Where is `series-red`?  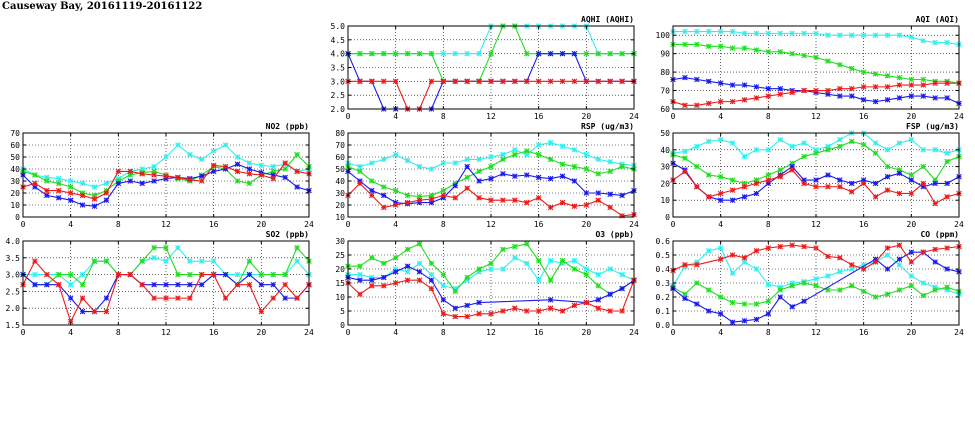 series-red is located at coordinates (166, 291).